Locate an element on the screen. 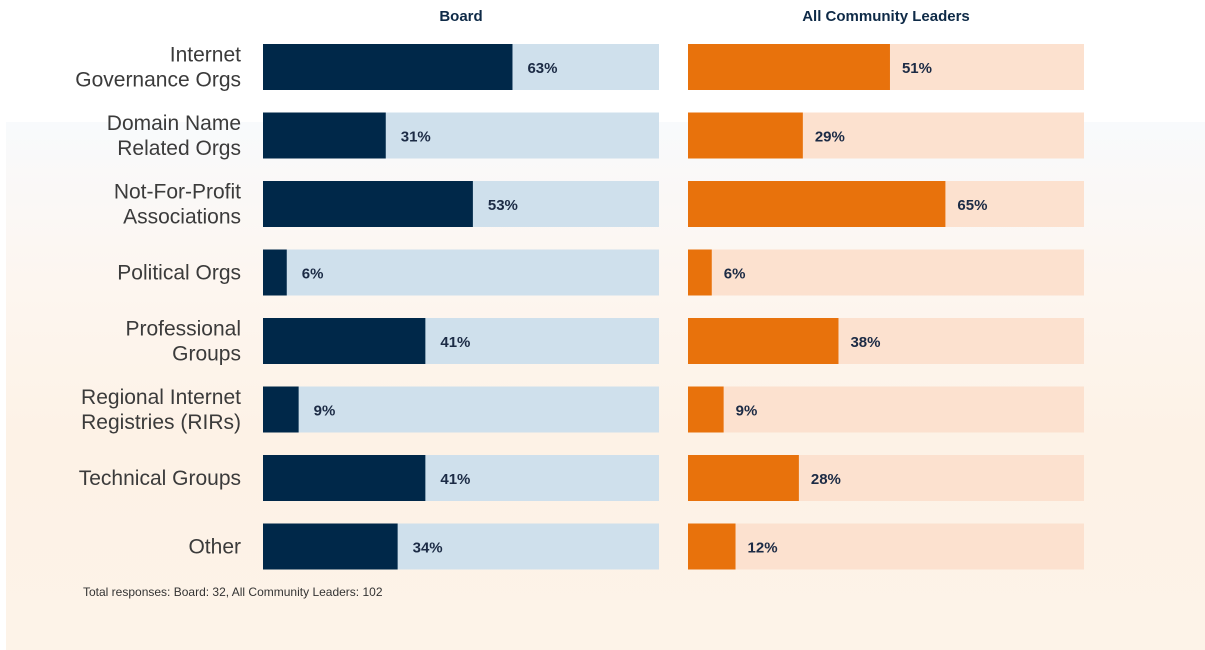 This screenshot has width=1205, height=650. category-label: Professional is located at coordinates (183, 329).